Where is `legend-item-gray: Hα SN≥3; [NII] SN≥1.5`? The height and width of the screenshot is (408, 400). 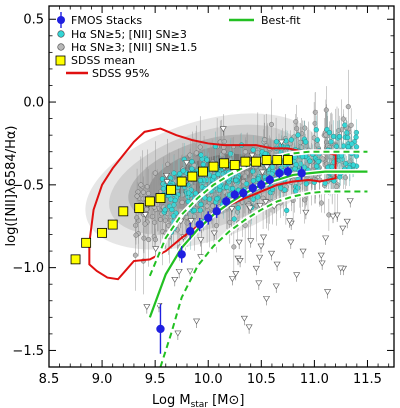
legend-item-gray: Hα SN≥3; [NII] SN≥1.5 is located at coordinates (127, 47).